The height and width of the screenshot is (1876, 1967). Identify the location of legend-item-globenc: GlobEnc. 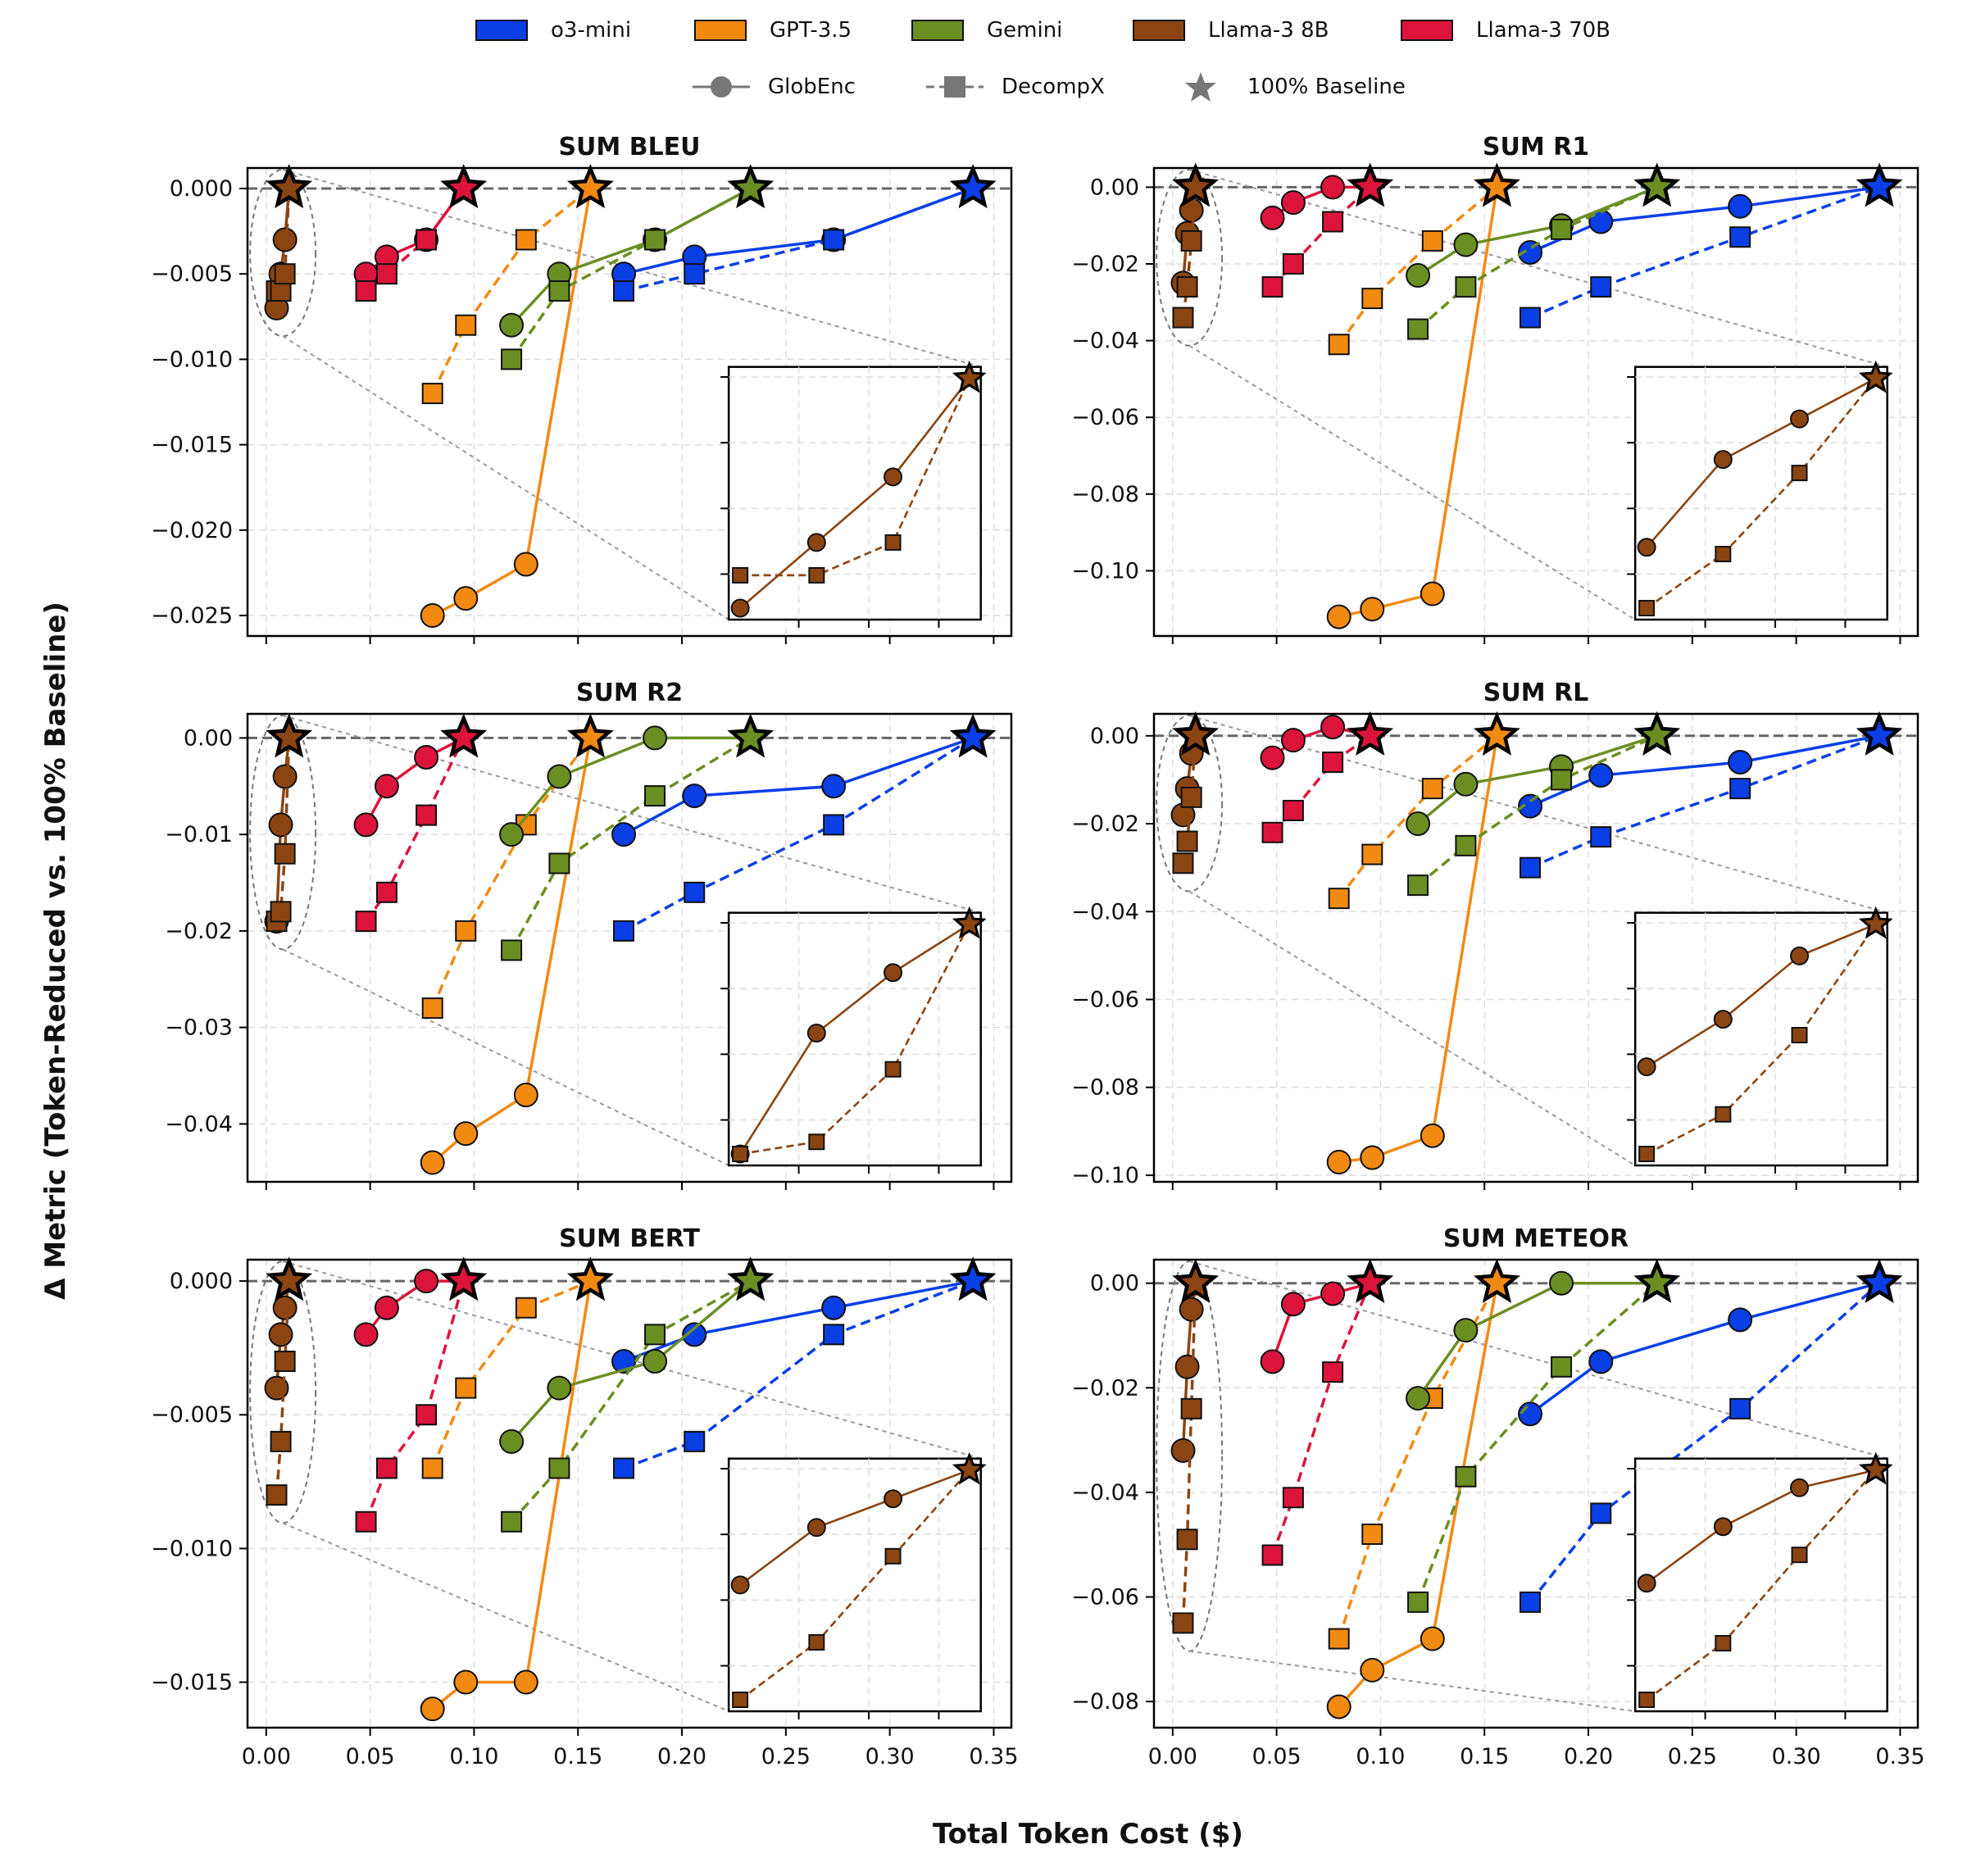
(774, 86).